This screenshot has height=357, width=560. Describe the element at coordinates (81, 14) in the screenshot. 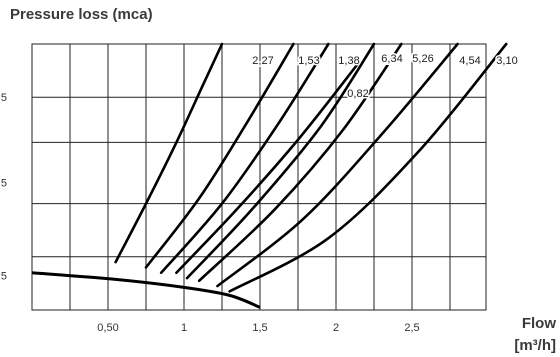

I see `chart-title: Pressure loss (mca)` at that location.